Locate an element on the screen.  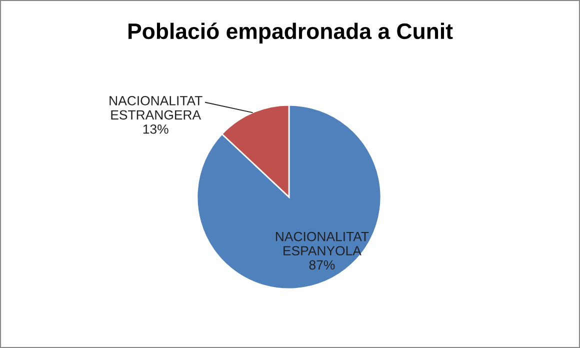
slice-label: NACIONALITAT ESPANYOLA is located at coordinates (322, 244).